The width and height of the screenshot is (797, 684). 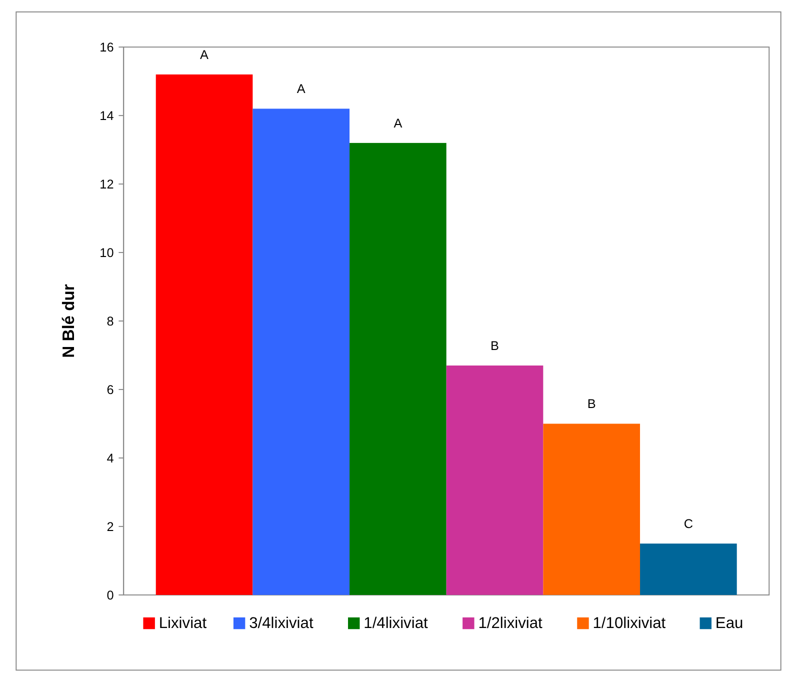 I want to click on legend-label: 1/4lixiviat, so click(x=396, y=623).